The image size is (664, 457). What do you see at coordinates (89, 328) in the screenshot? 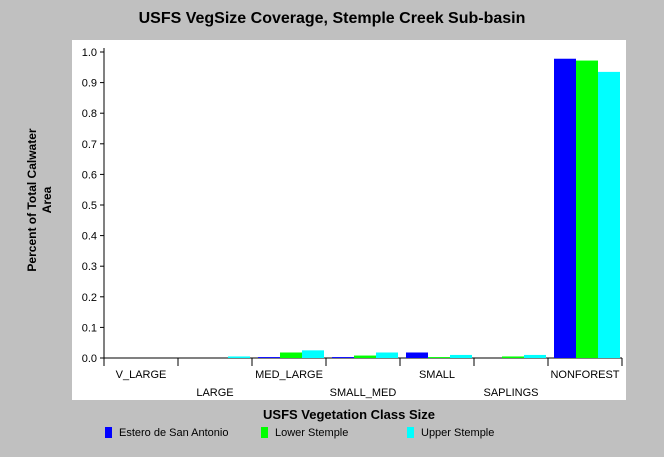
I see `y-tick-label: 0.1` at bounding box center [89, 328].